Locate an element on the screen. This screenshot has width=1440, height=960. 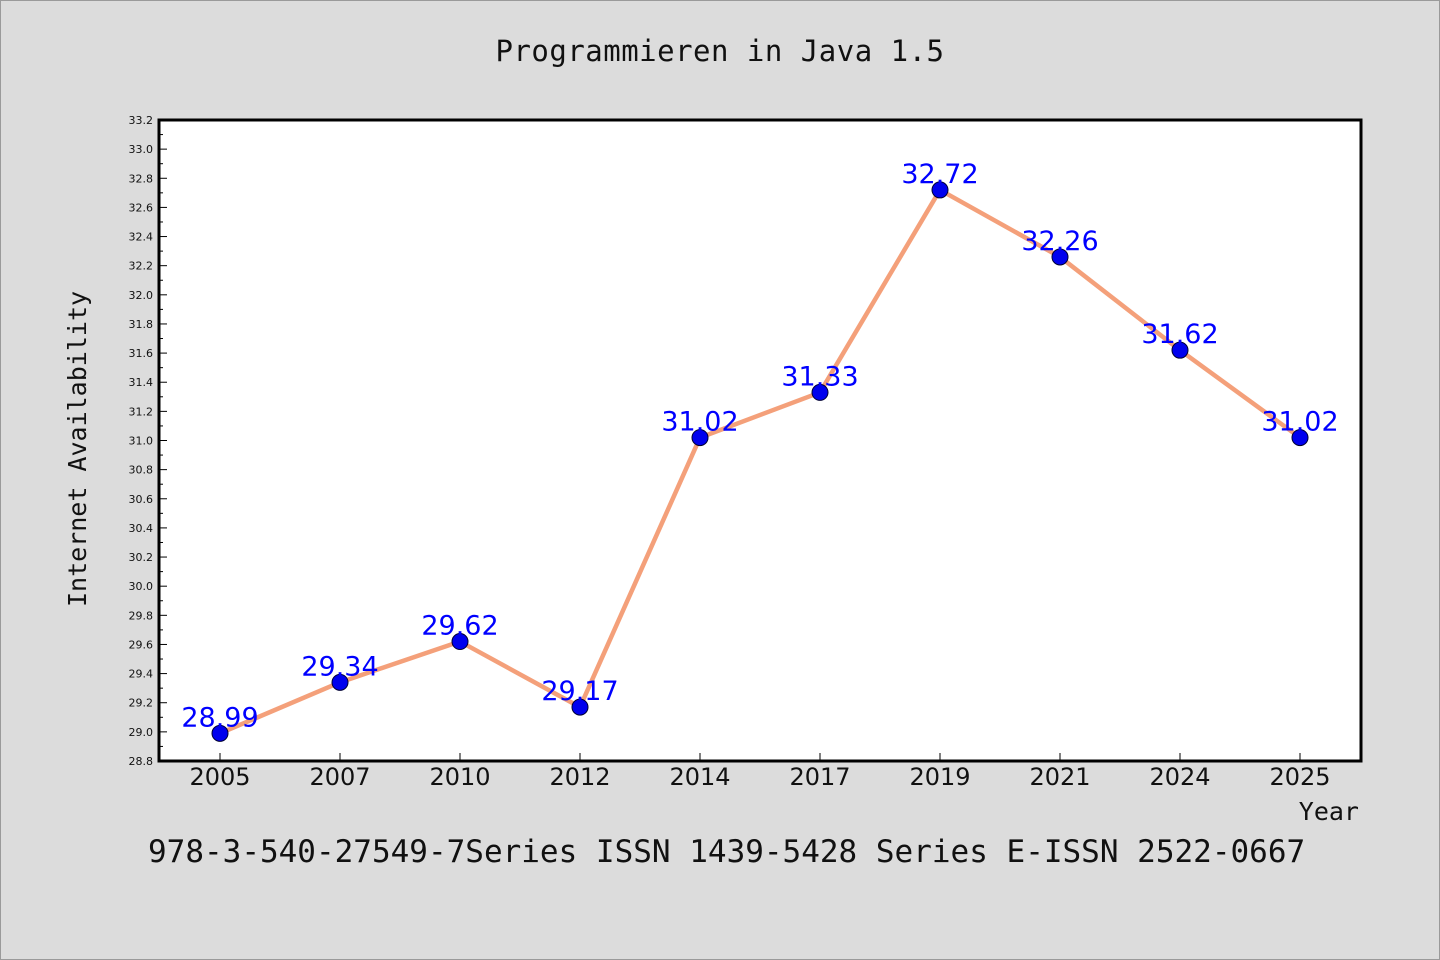
y-tick-label: 33.2 is located at coordinates (141, 120).